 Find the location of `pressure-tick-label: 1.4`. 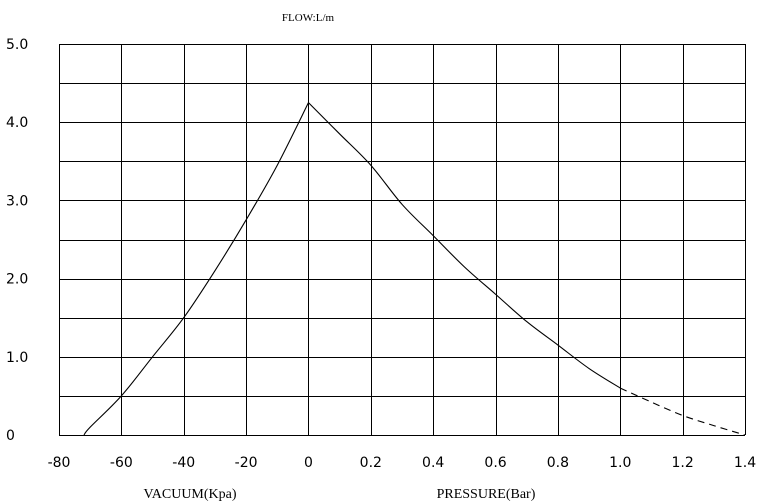

pressure-tick-label: 1.4 is located at coordinates (745, 463).